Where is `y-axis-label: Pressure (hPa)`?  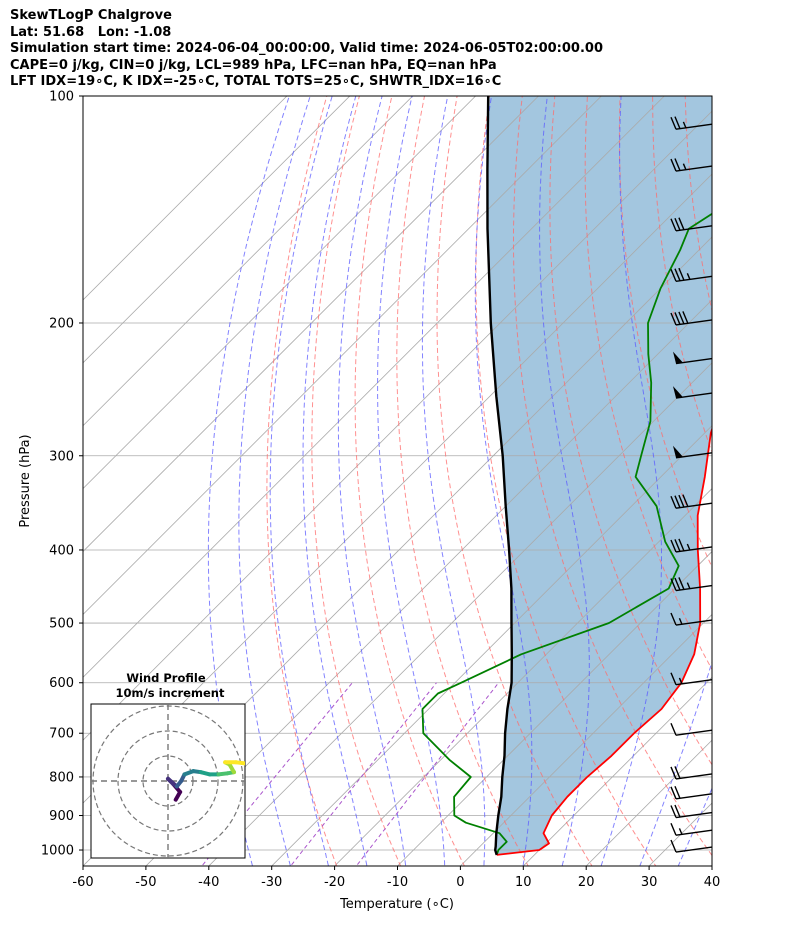
y-axis-label: Pressure (hPa) is located at coordinates (25, 480).